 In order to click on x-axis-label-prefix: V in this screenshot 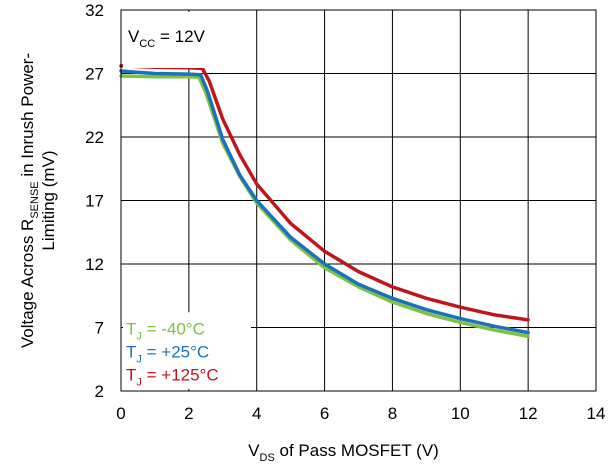, I will do `click(254, 450)`.